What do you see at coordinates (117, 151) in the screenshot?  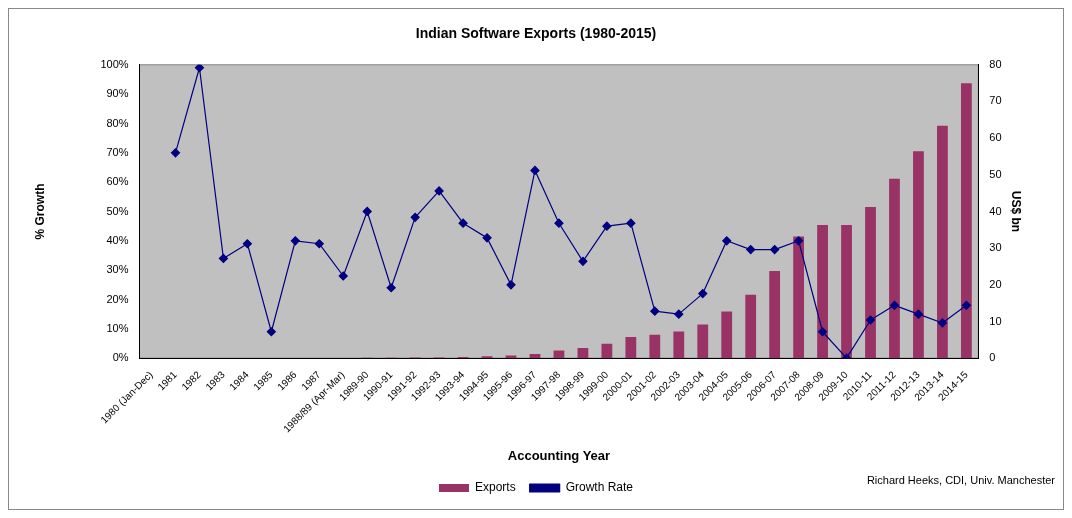 I see `y-tick-label: 70%` at bounding box center [117, 151].